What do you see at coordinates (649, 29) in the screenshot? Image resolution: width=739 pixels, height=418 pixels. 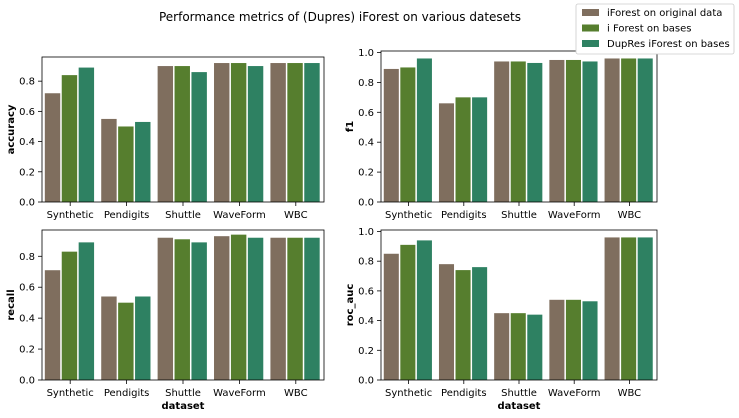 I see `legend-label: i Forest on bases` at bounding box center [649, 29].